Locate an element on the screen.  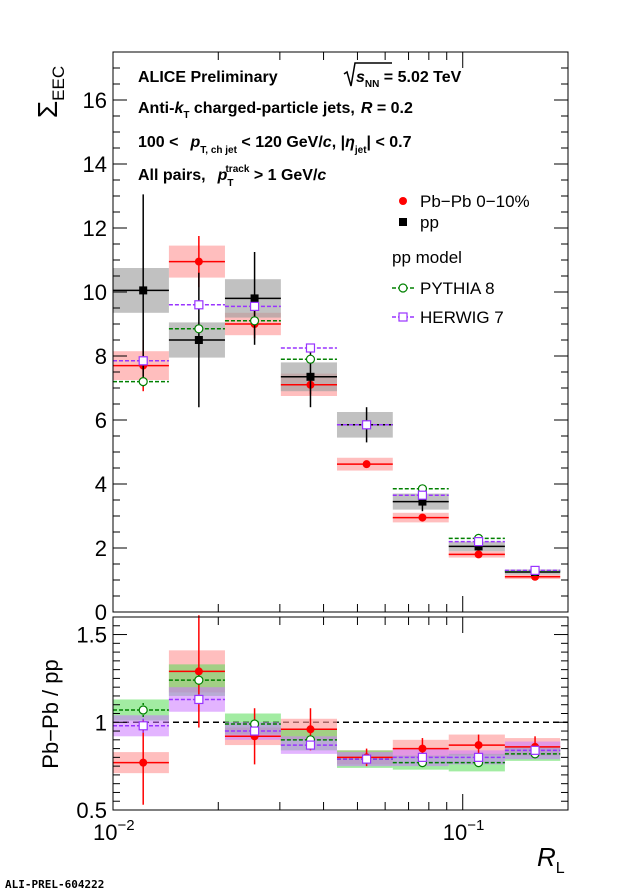
top-point-s3-b0 is located at coordinates (143, 361).